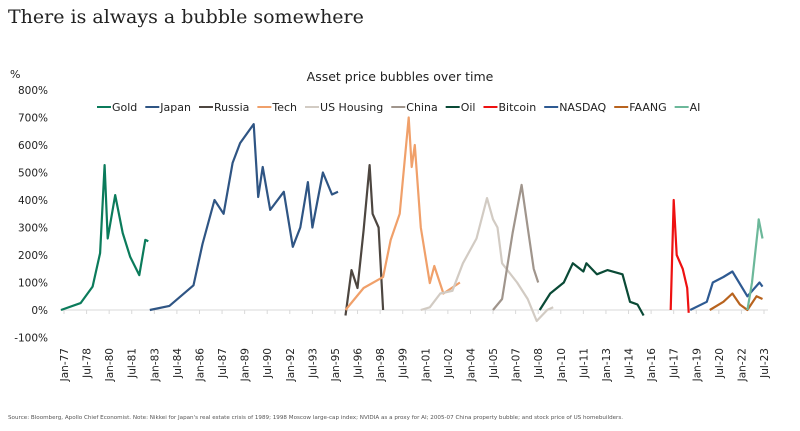 The image size is (800, 431). I want to click on legend-label: FAANG, so click(647, 107).